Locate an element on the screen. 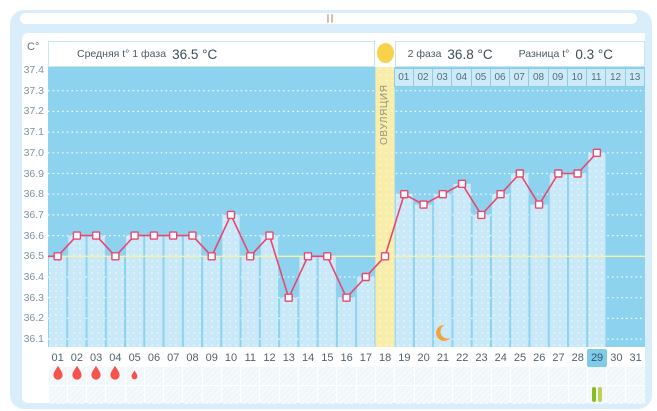 This screenshot has width=657, height=411. day-label: 22 is located at coordinates (462, 358).